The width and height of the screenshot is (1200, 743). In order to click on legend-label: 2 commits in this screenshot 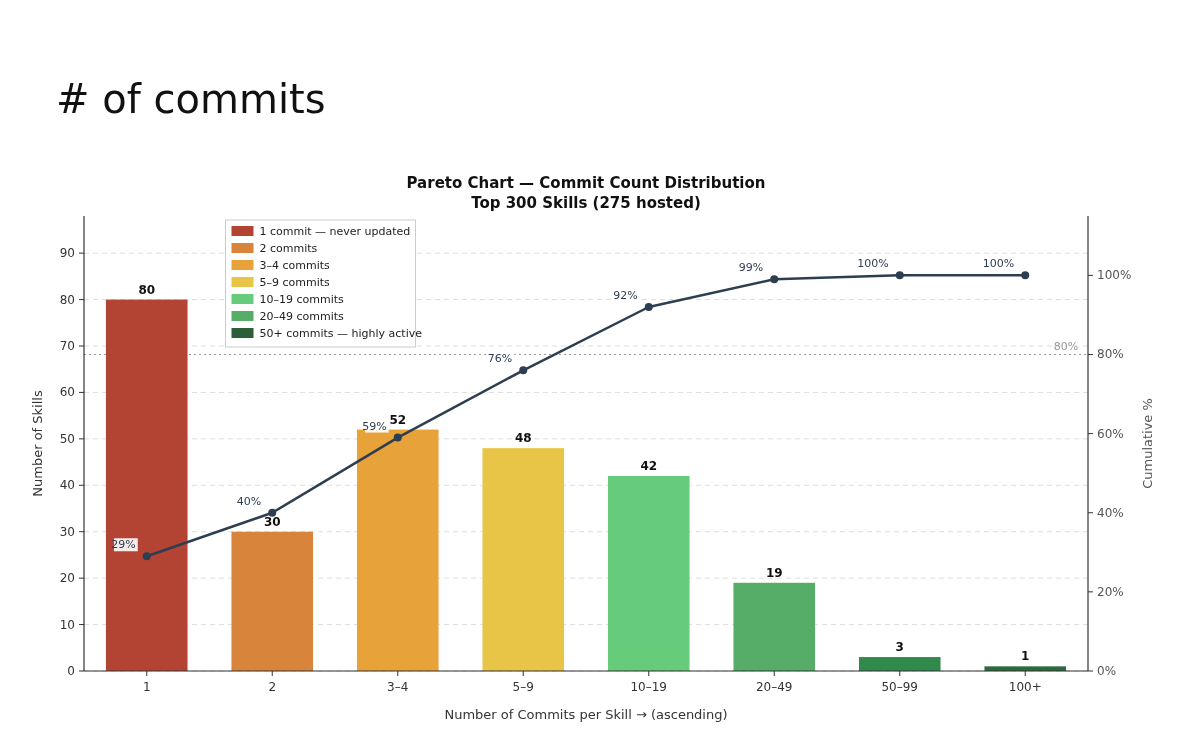, I will do `click(288, 248)`.